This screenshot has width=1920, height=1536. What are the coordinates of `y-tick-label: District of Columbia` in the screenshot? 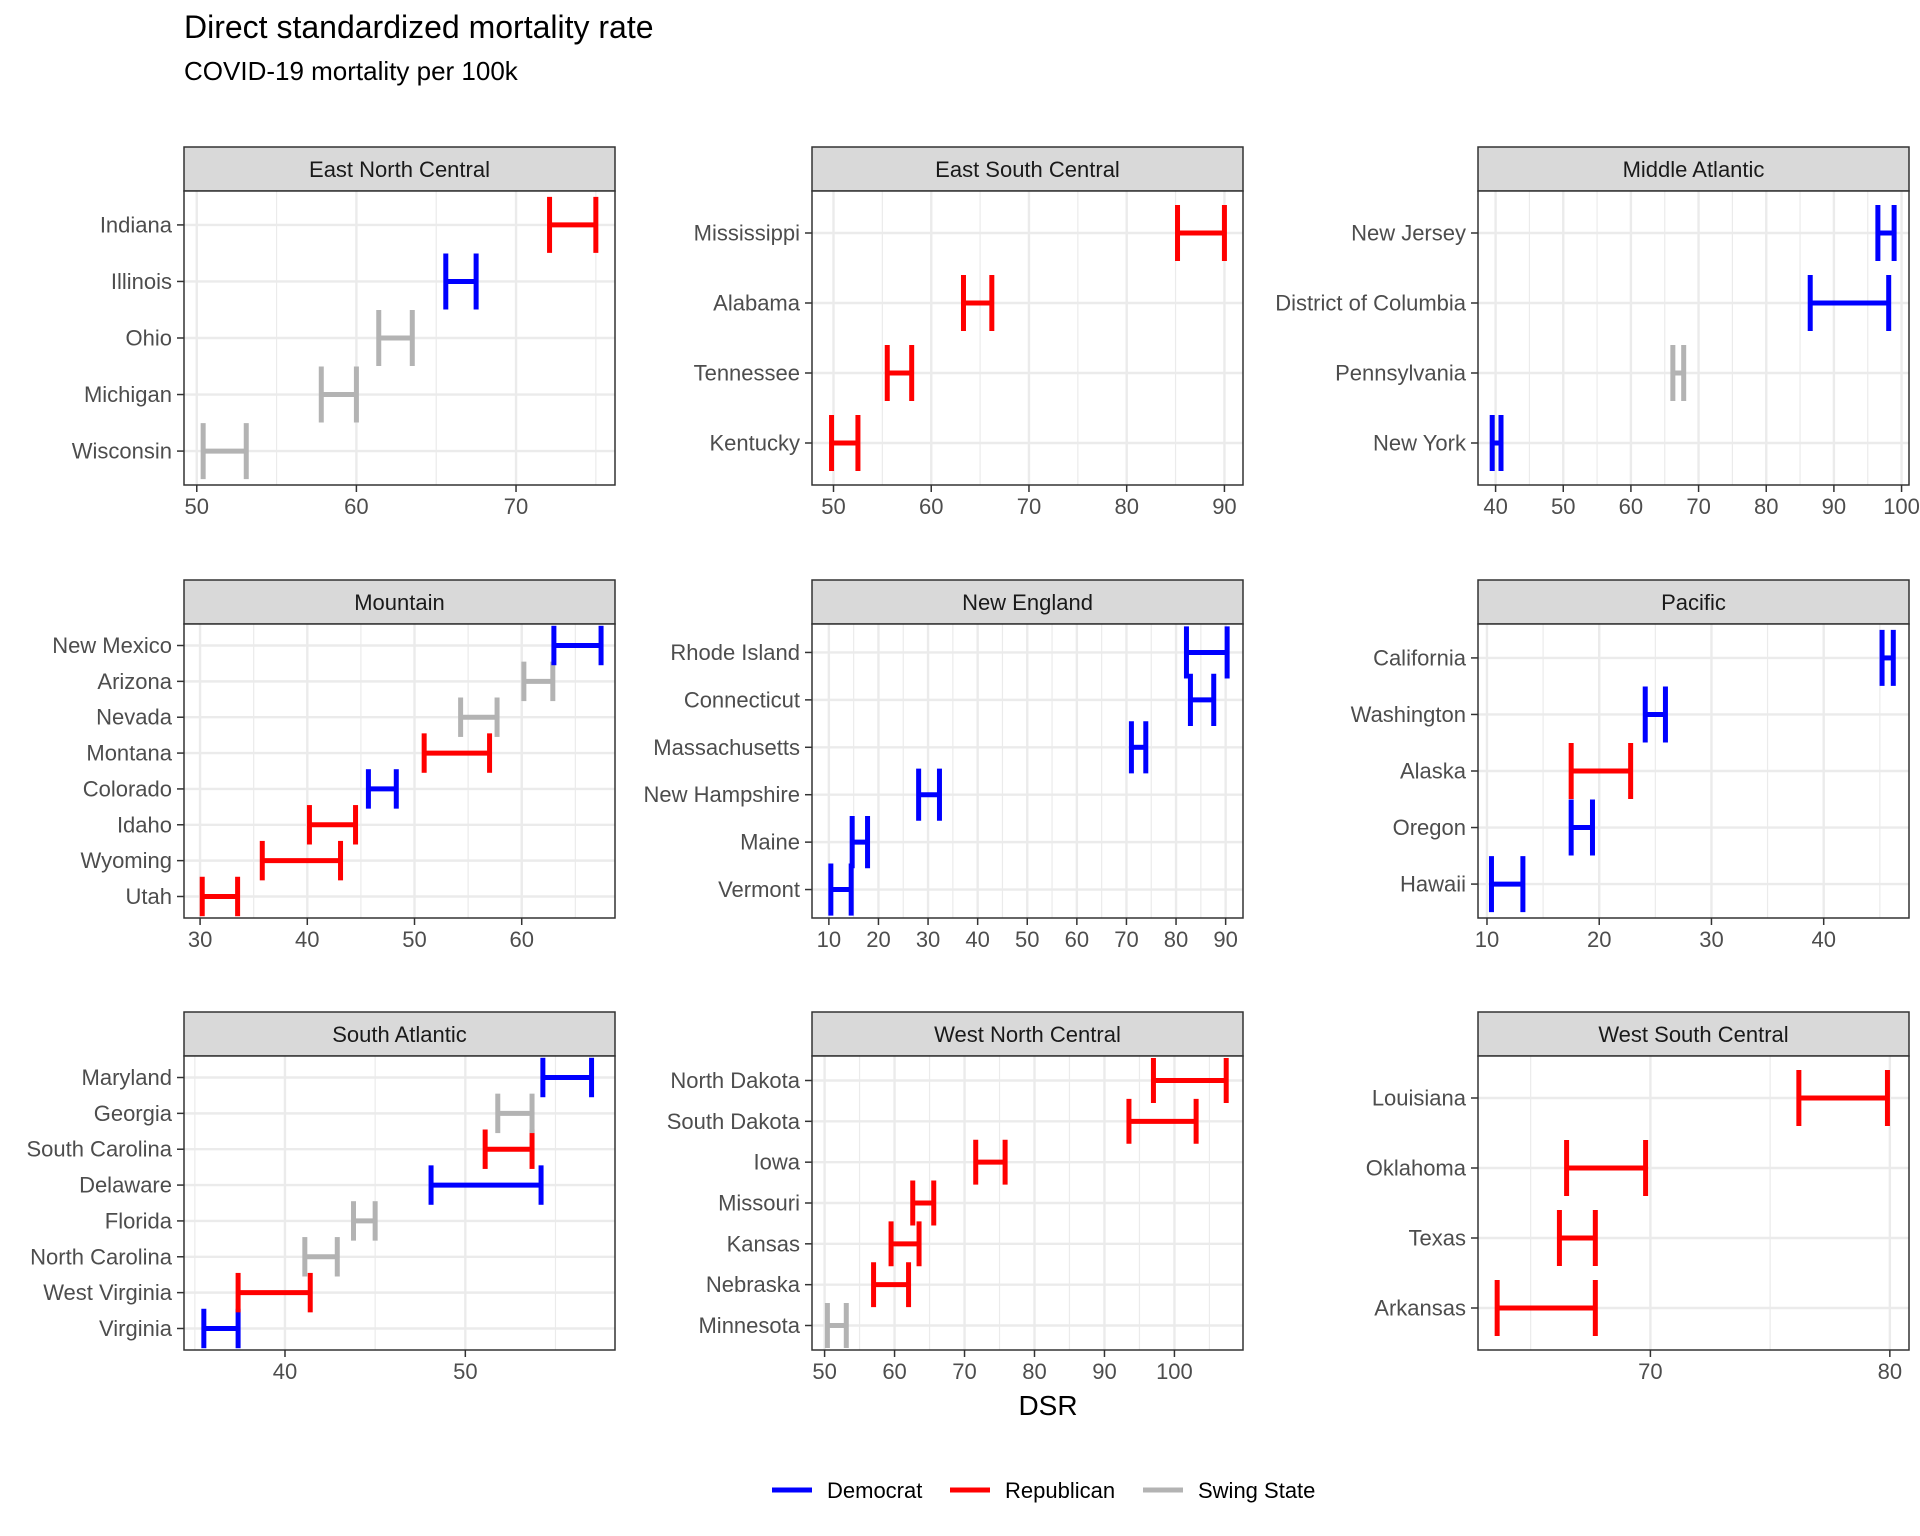 It's located at (1370, 303).